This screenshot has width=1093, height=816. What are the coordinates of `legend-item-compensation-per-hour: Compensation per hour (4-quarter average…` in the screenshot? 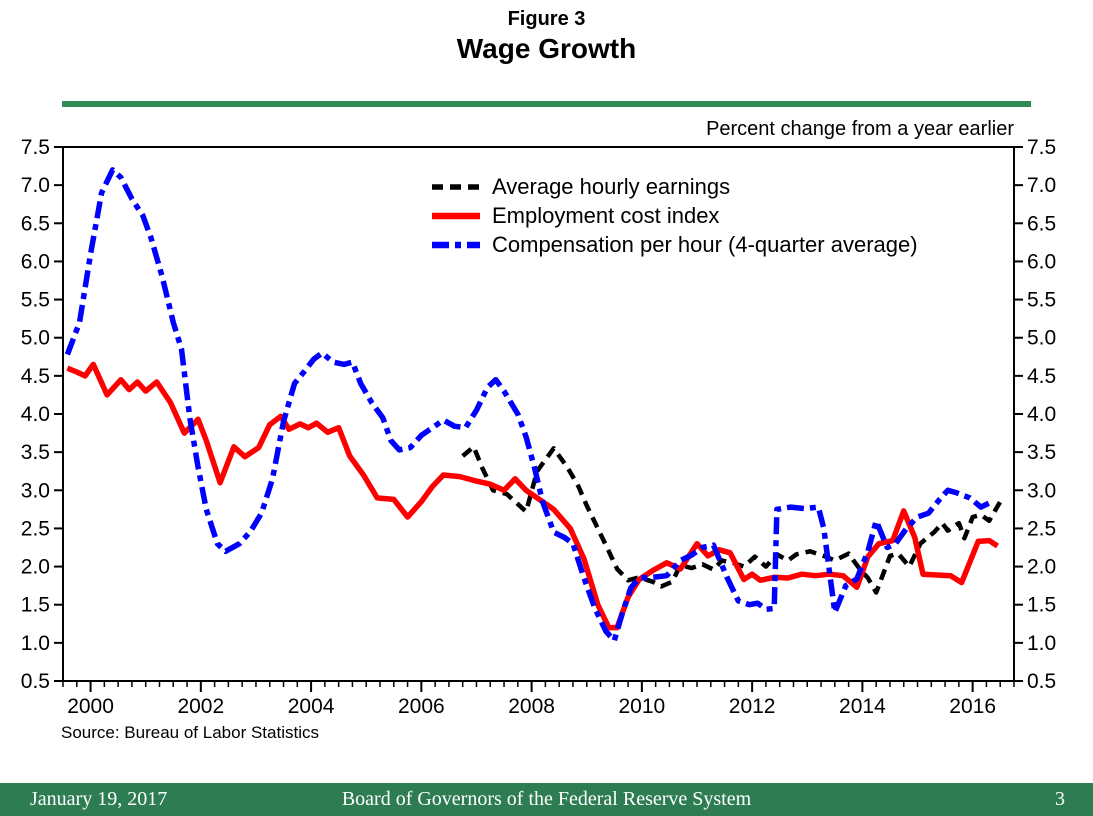 It's located at (675, 244).